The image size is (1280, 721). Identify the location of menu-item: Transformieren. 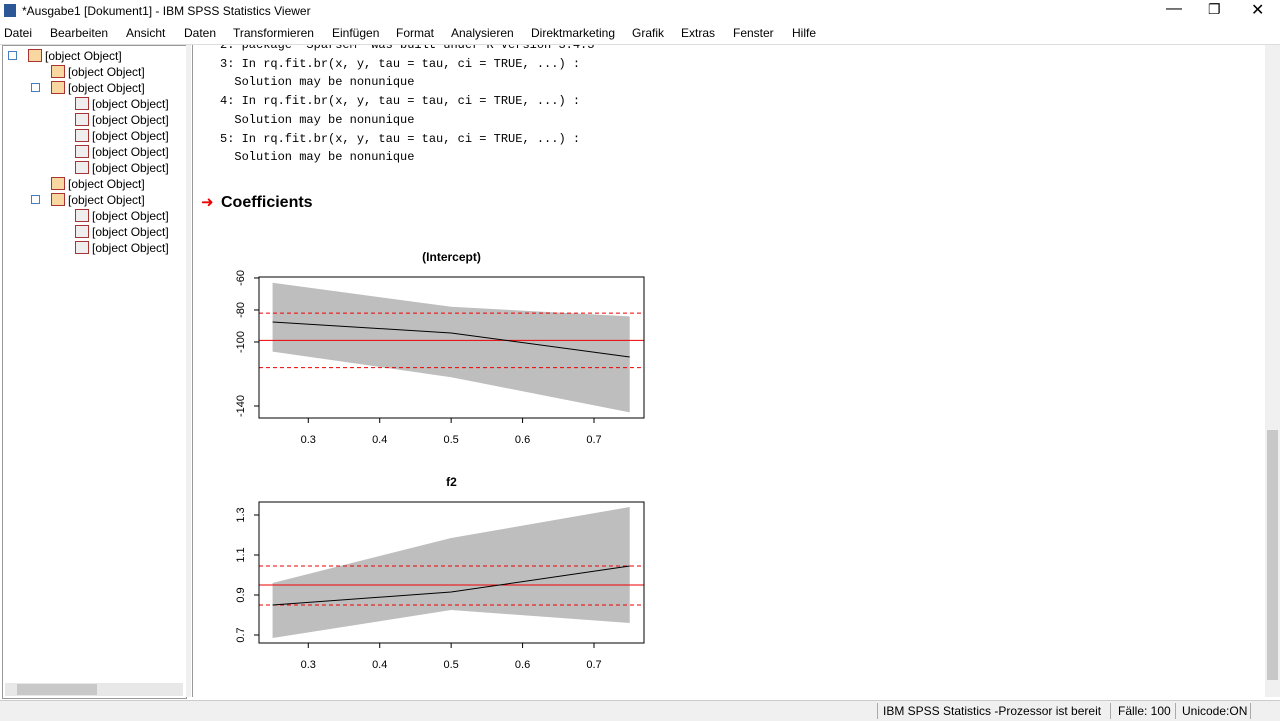
(273, 33).